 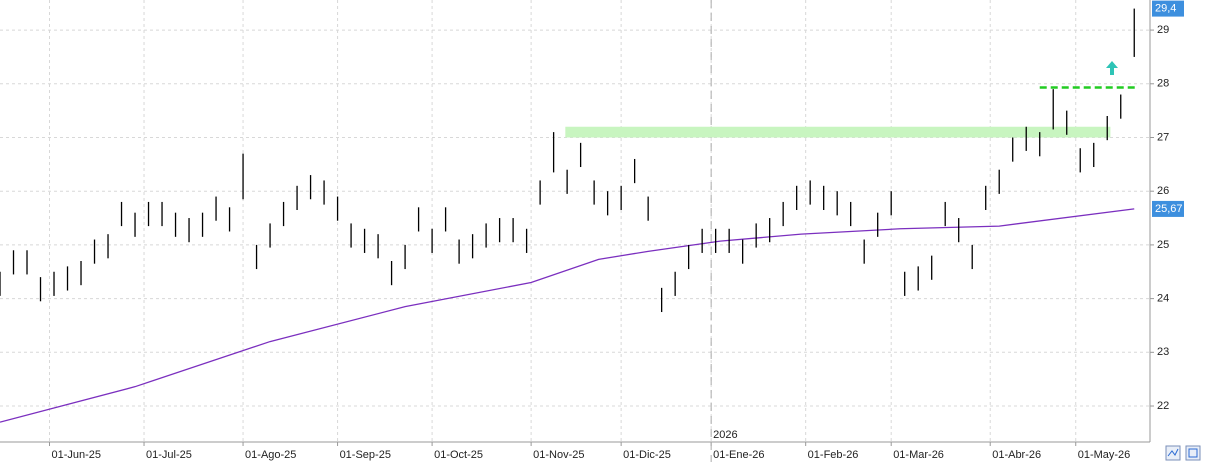 What do you see at coordinates (838, 132) in the screenshot?
I see `resistance-band` at bounding box center [838, 132].